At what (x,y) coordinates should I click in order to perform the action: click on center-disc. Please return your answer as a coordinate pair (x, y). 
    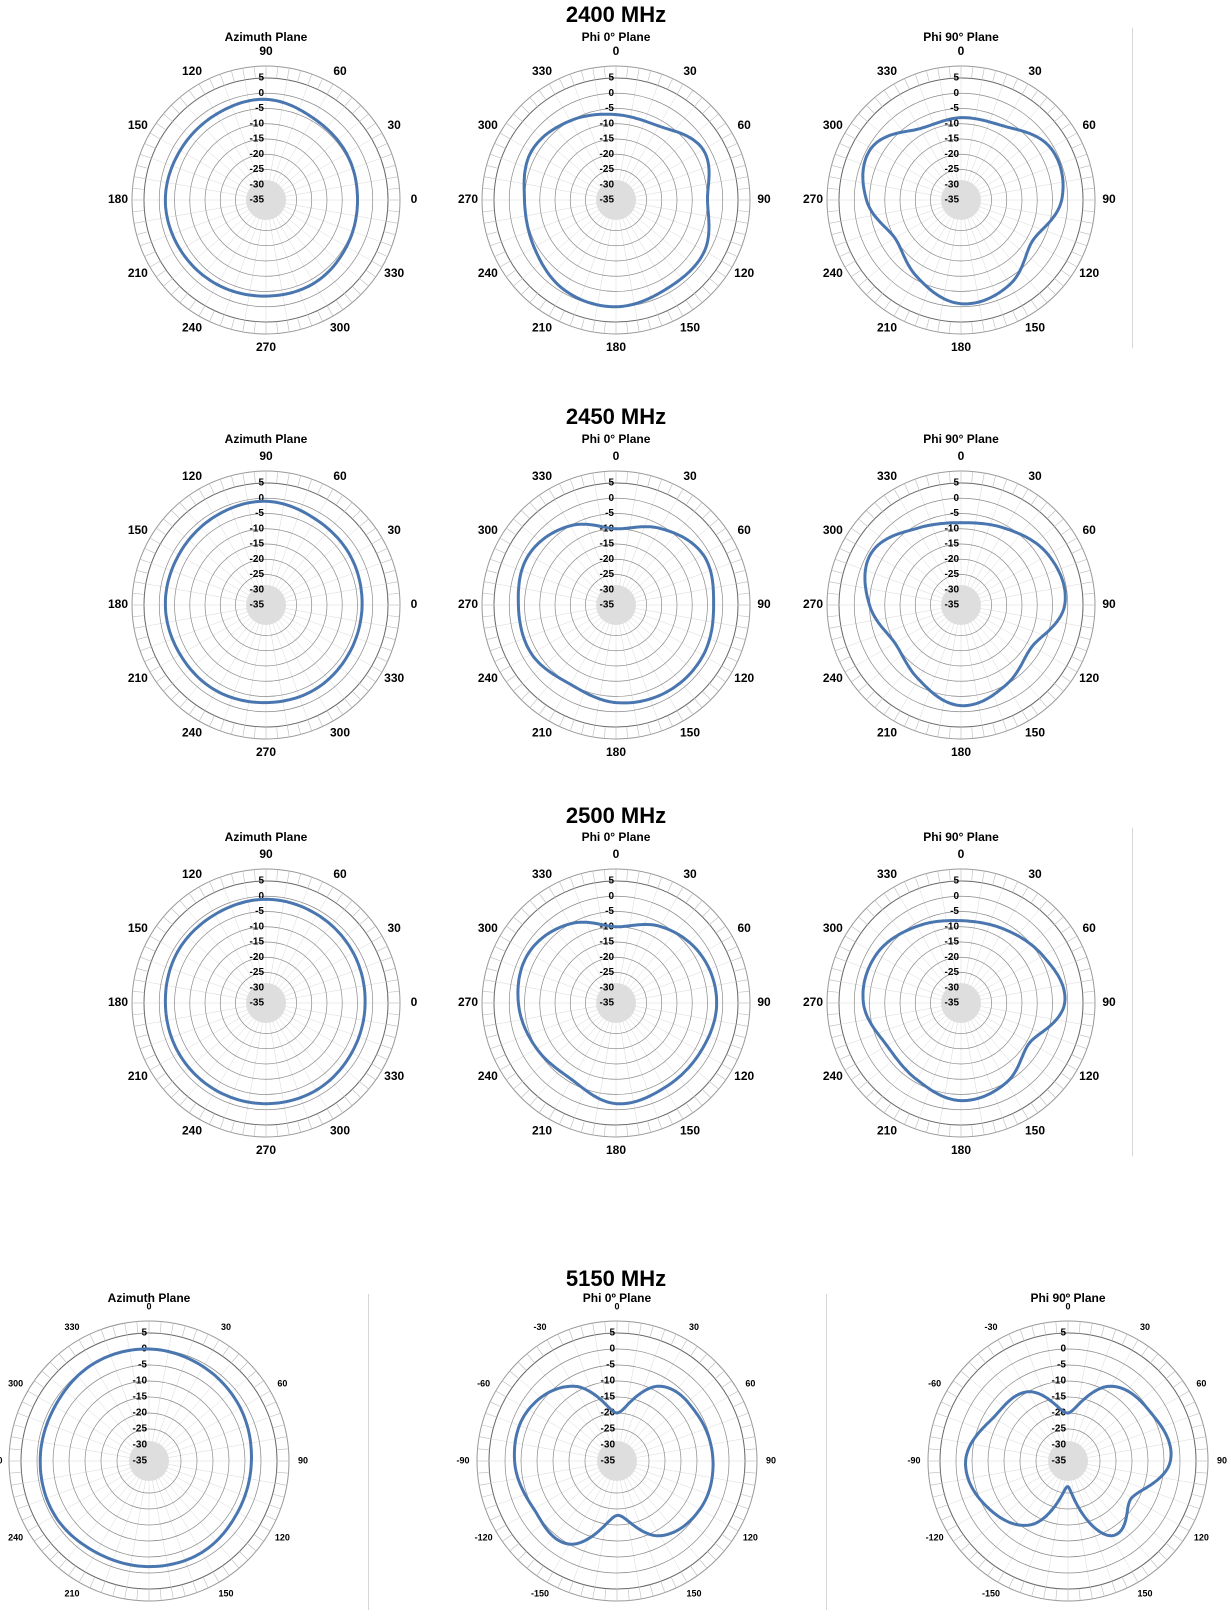
    Looking at the image, I should click on (961, 605).